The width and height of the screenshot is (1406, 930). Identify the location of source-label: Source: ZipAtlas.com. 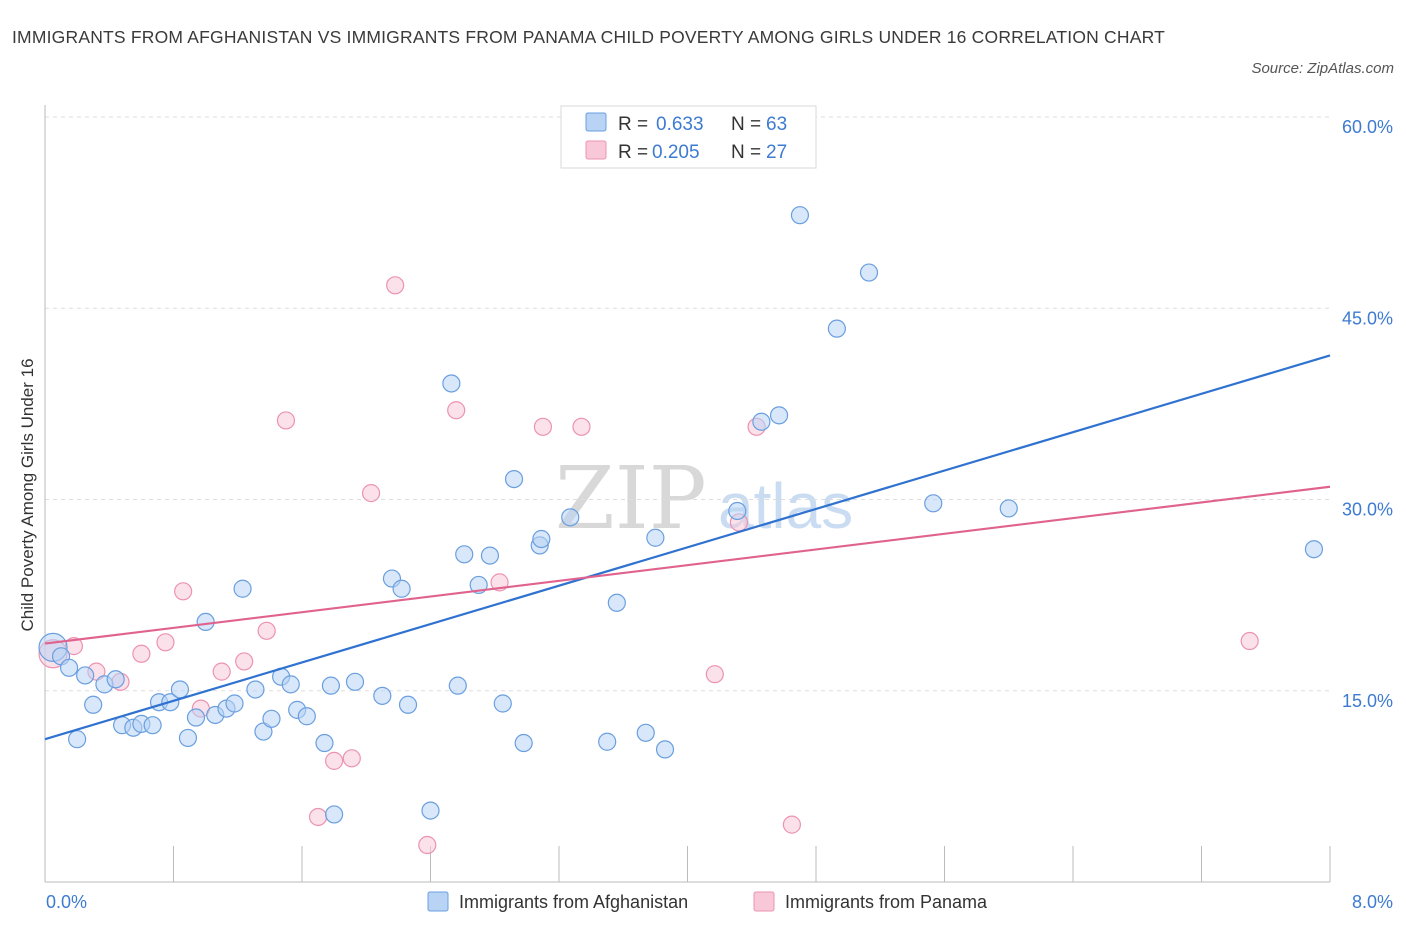
(1322, 68).